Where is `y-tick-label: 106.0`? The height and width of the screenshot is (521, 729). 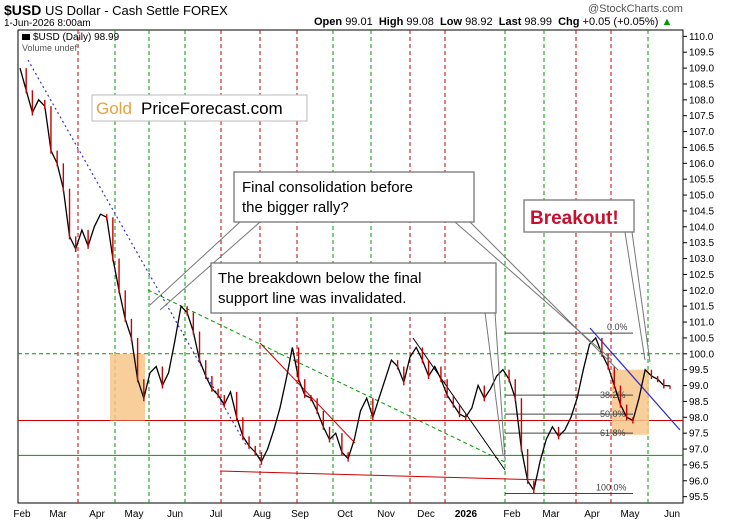
y-tick-label: 106.0 is located at coordinates (701, 164).